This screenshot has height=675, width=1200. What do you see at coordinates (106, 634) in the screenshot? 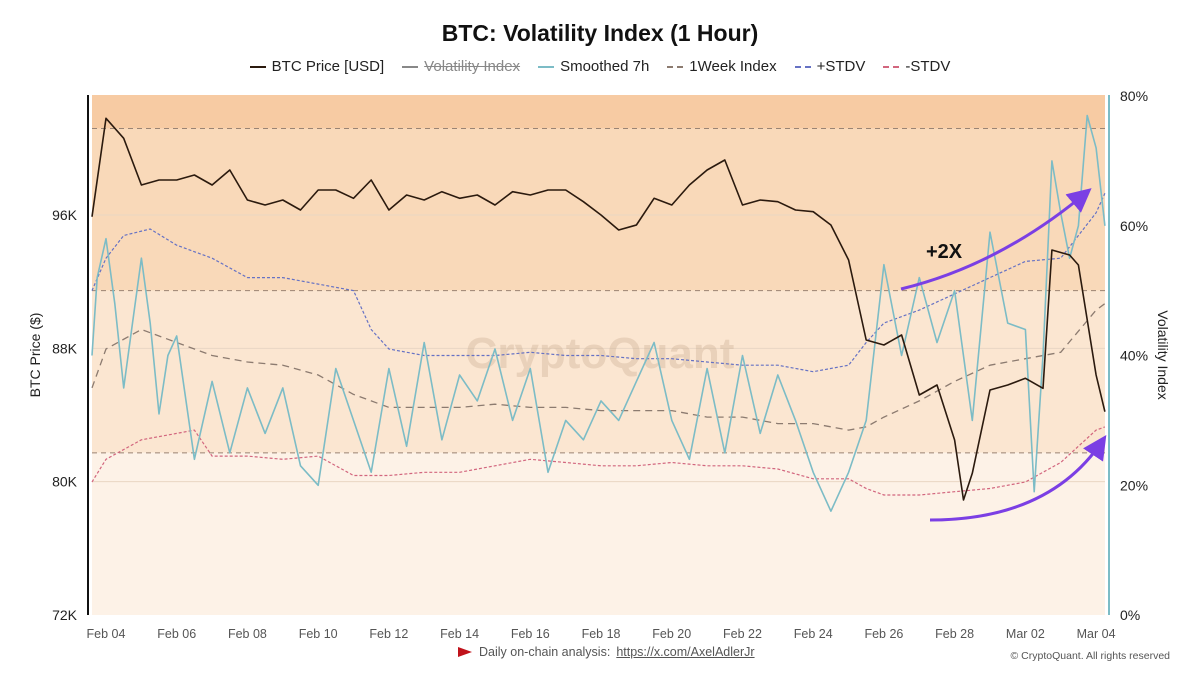
I see `x-tick: Feb 04` at bounding box center [106, 634].